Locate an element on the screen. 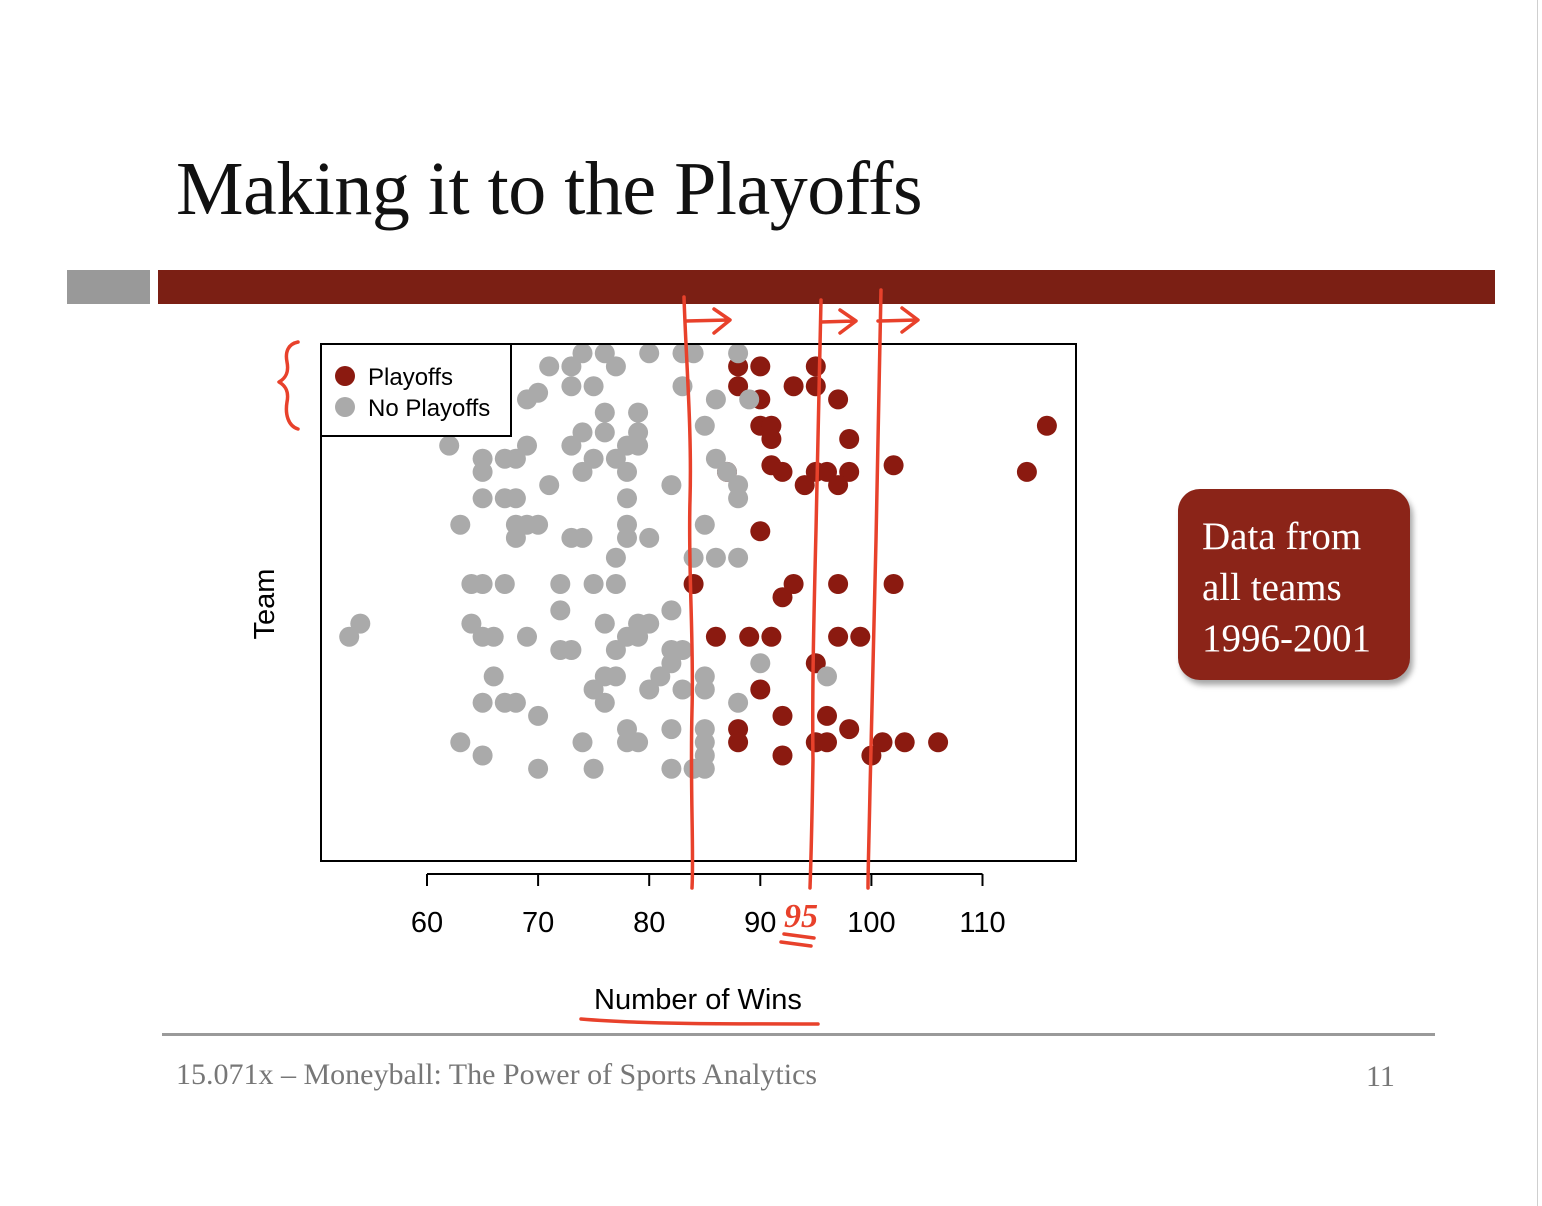 The height and width of the screenshot is (1206, 1542). x-axis: 60 70 80 90 100 110 is located at coordinates (708, 906).